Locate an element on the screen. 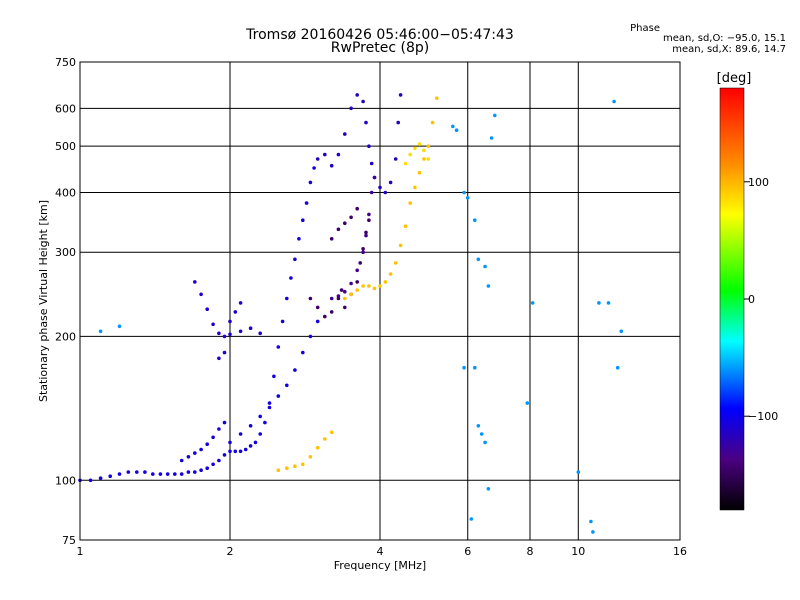  y-tick-label: 750 is located at coordinates (65, 62).